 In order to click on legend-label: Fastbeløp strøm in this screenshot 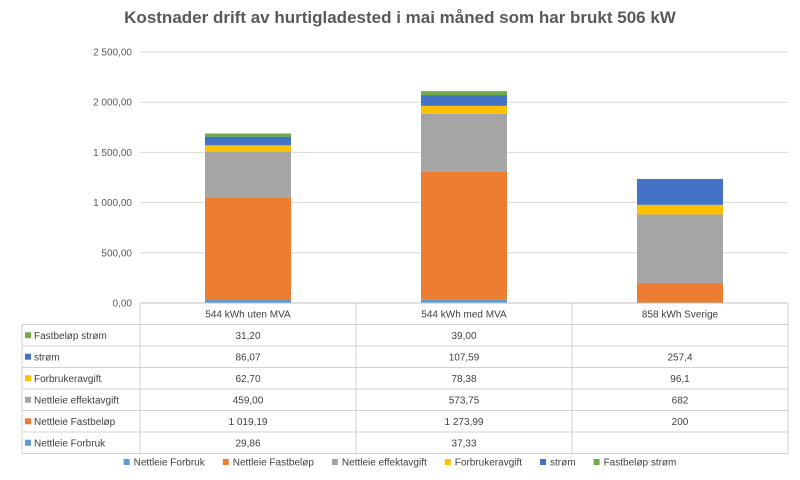, I will do `click(640, 463)`.